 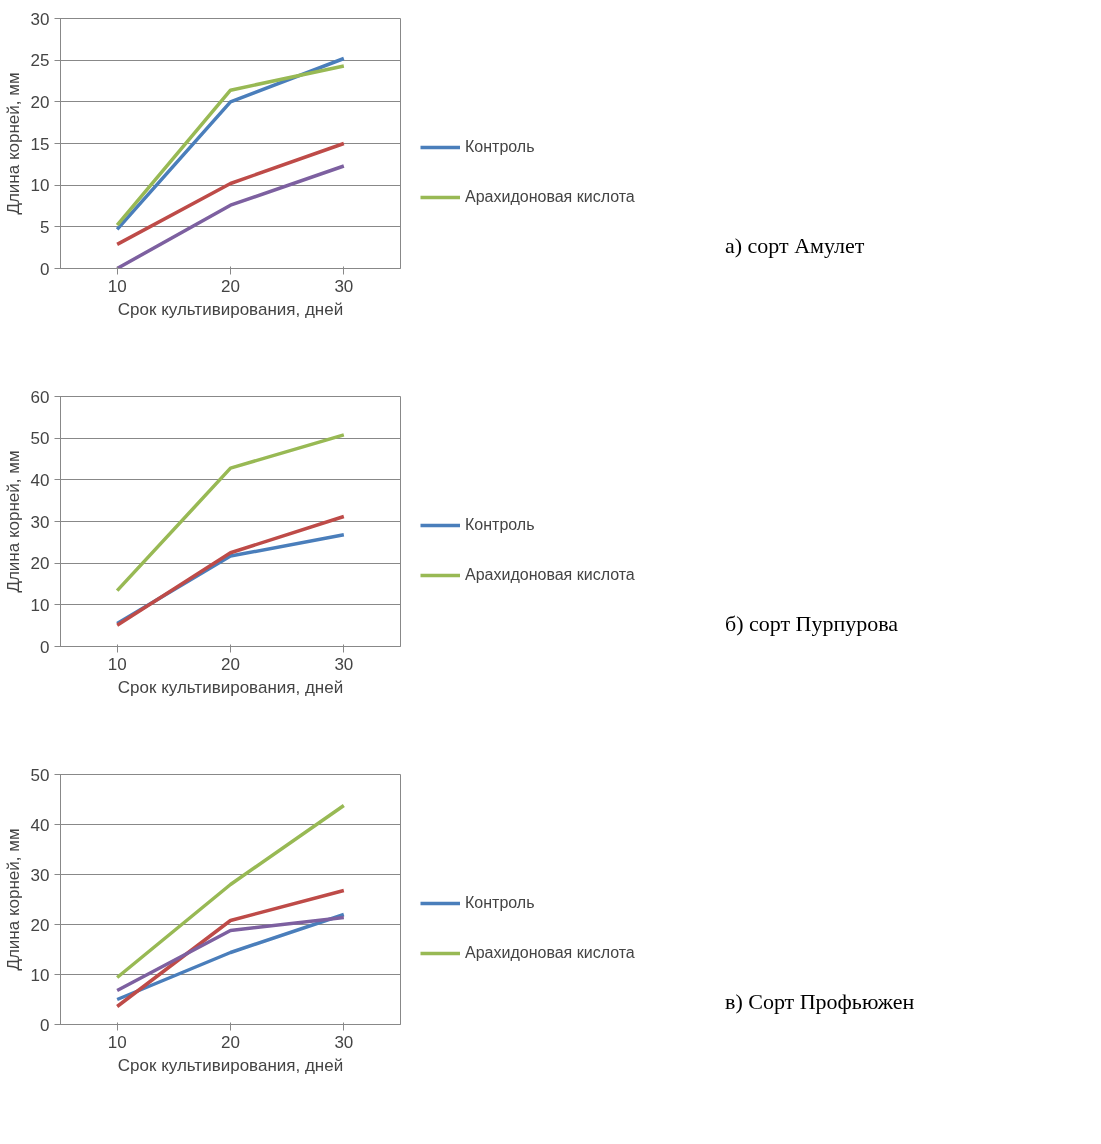 What do you see at coordinates (40, 144) in the screenshot?
I see `y-tick-label: 15` at bounding box center [40, 144].